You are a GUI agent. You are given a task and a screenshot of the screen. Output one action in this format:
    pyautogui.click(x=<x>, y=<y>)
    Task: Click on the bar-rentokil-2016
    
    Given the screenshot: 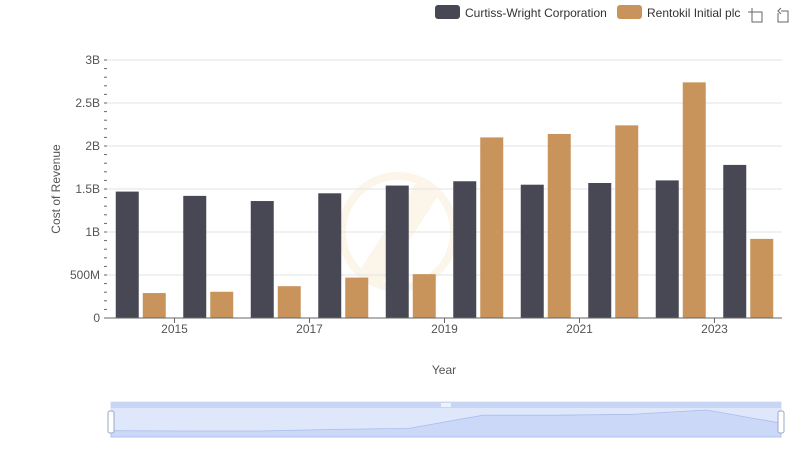 What is the action you would take?
    pyautogui.click(x=289, y=302)
    